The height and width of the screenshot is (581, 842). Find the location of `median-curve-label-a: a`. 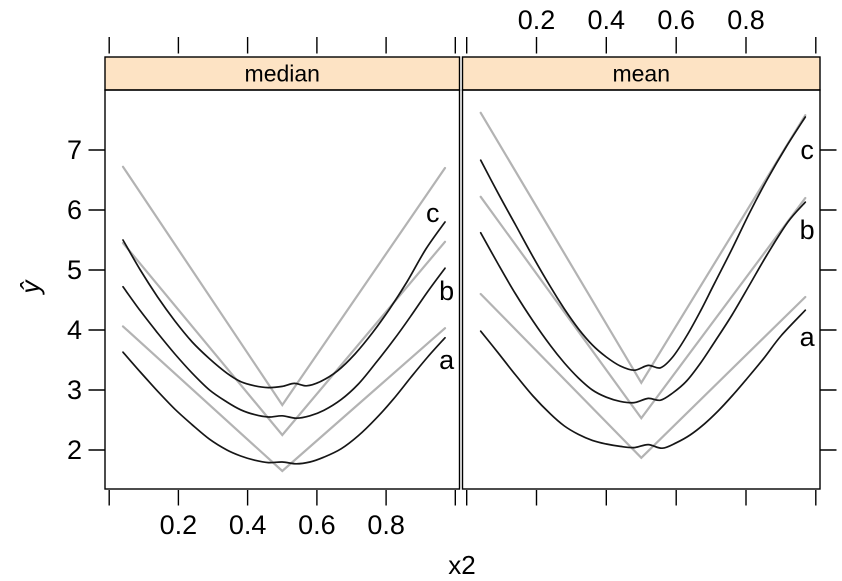

median-curve-label-a: a is located at coordinates (447, 360).